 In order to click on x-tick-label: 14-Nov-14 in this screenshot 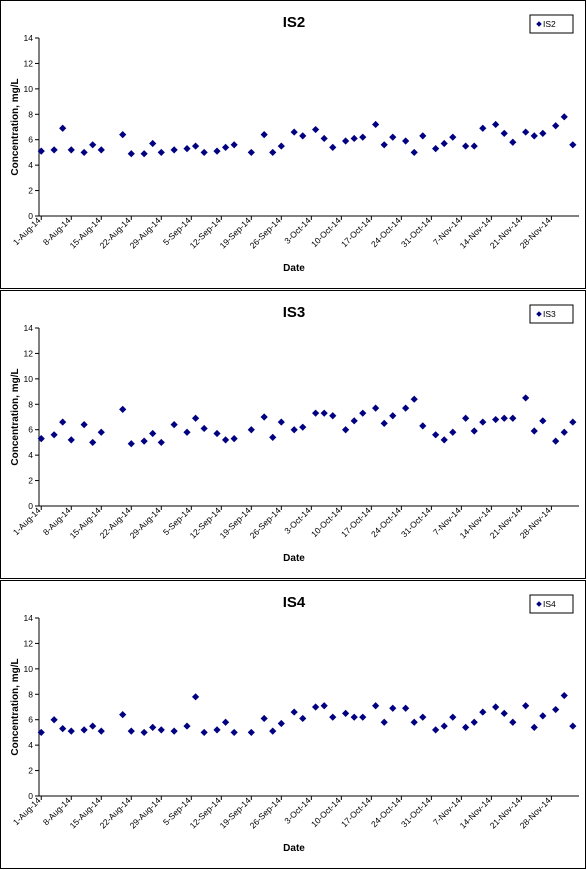, I will do `click(475, 522)`.